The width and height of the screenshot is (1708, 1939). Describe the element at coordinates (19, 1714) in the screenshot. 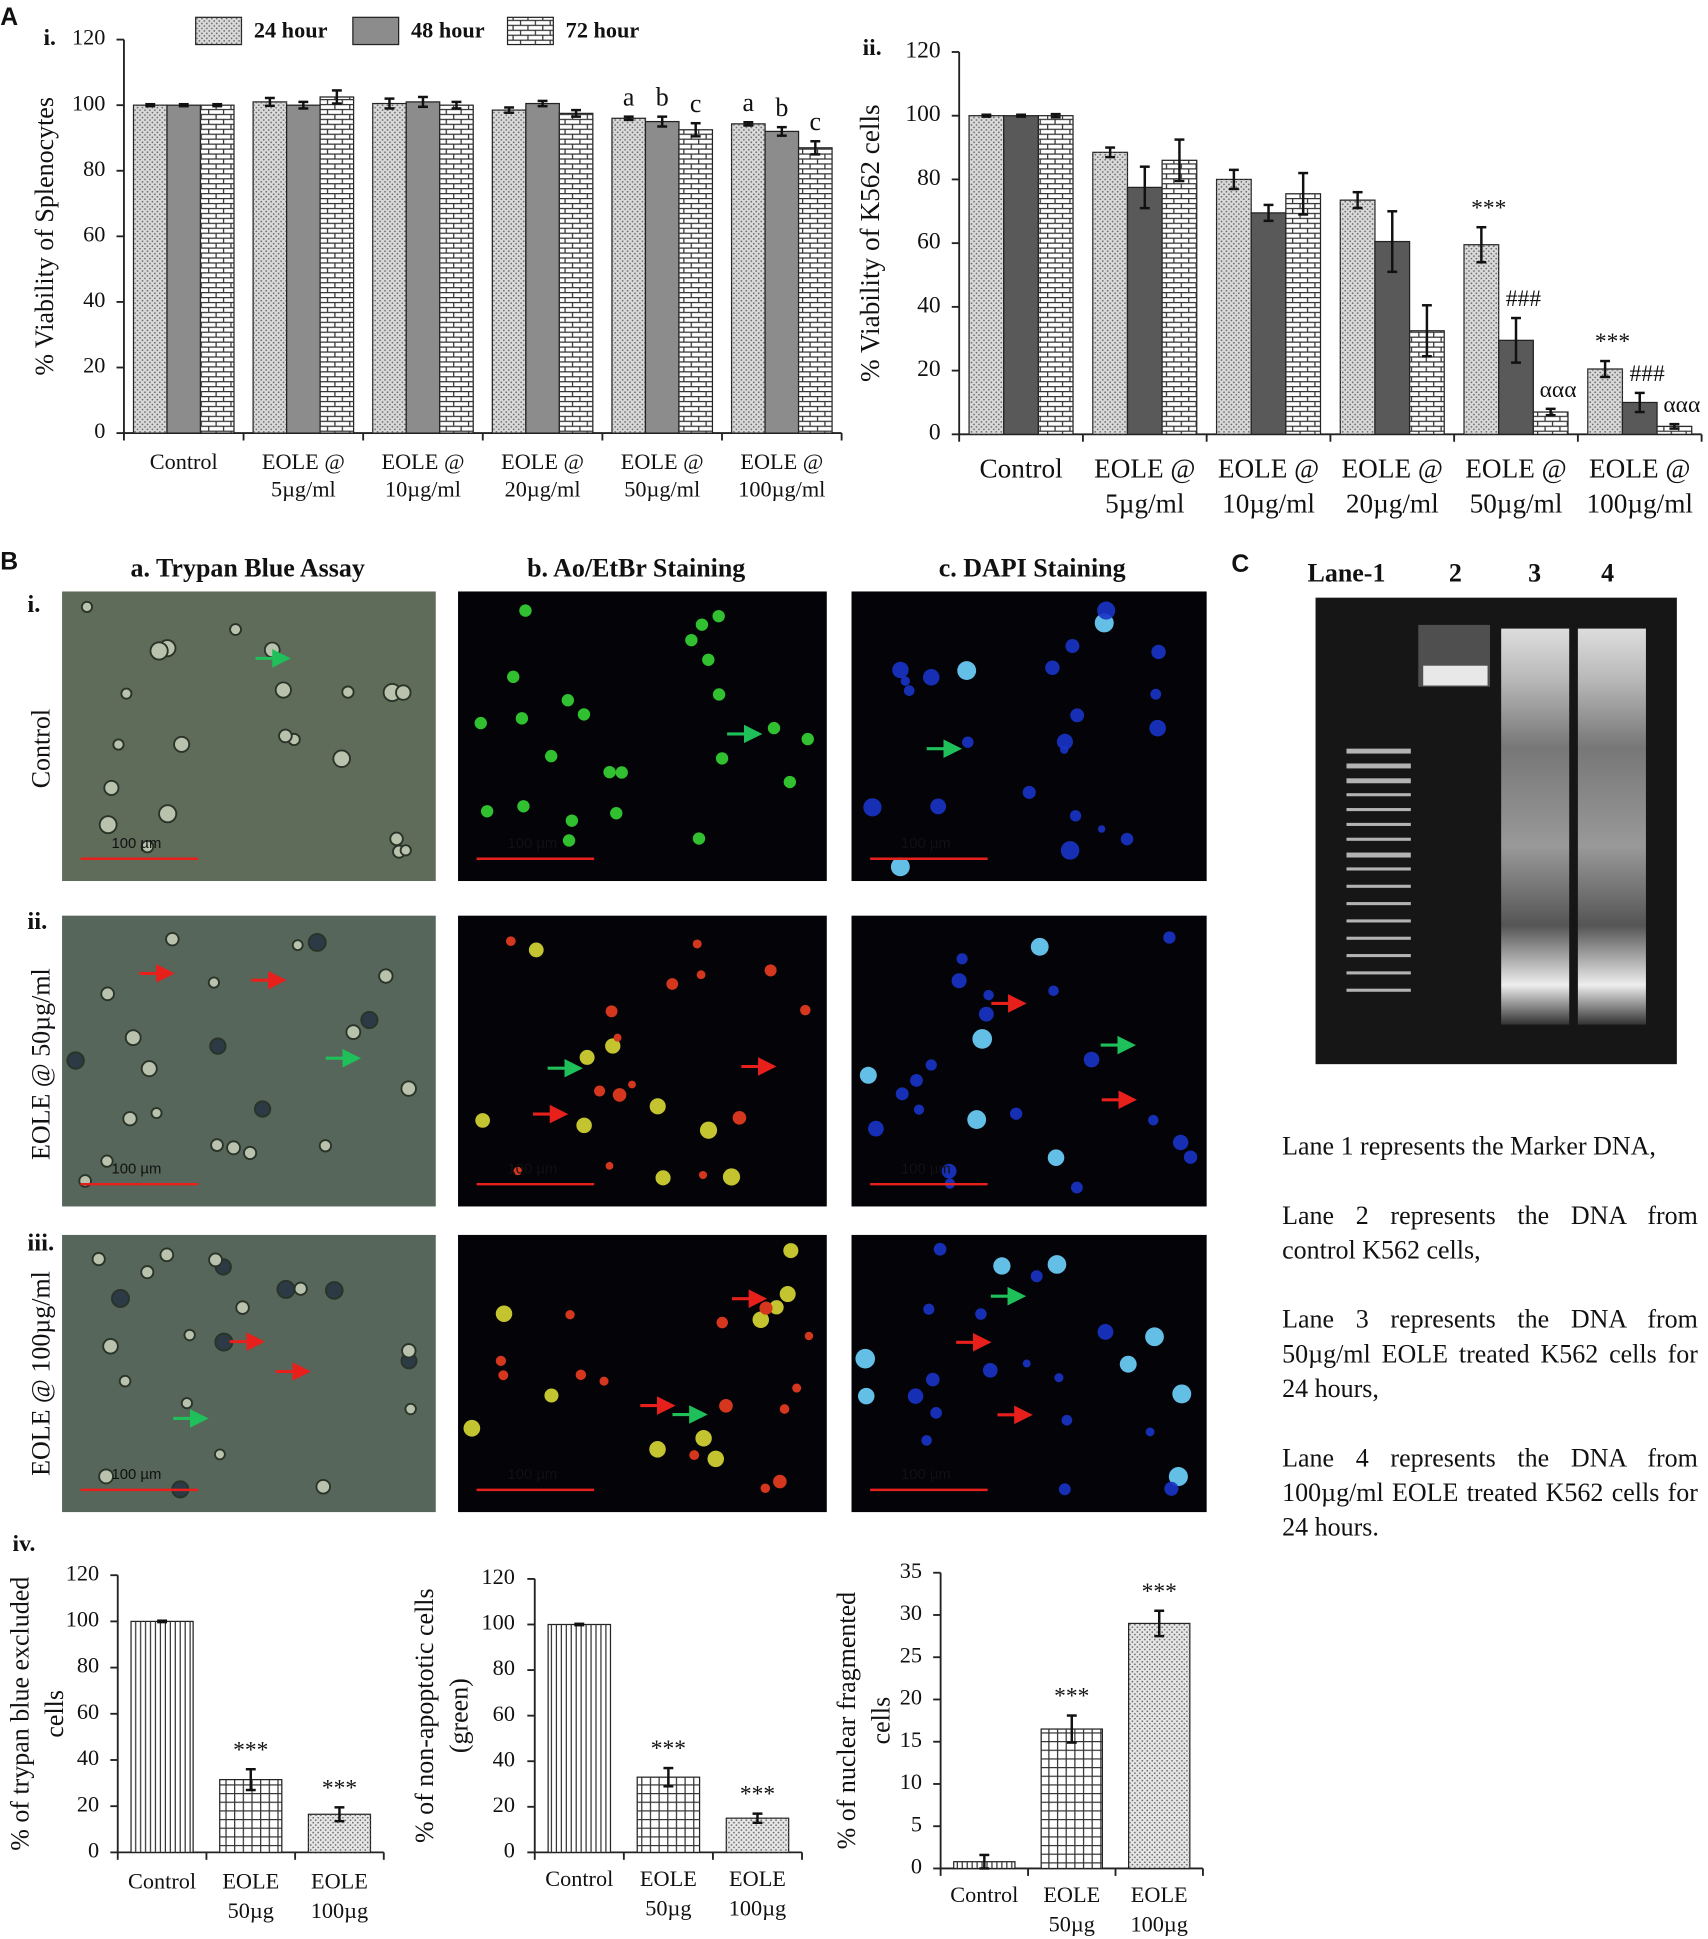

I see `y-axis-label: % of trypan blue excluded` at that location.